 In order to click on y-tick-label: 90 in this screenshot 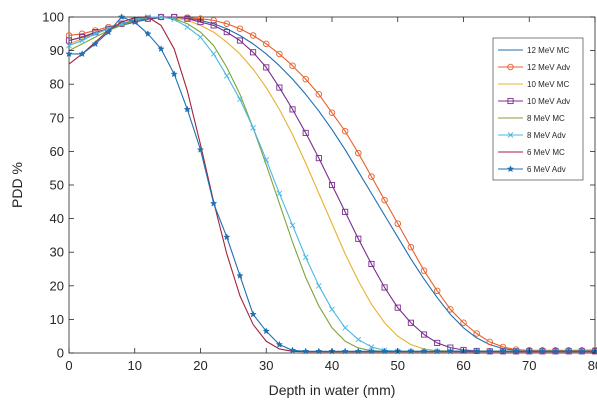, I will do `click(57, 50)`.